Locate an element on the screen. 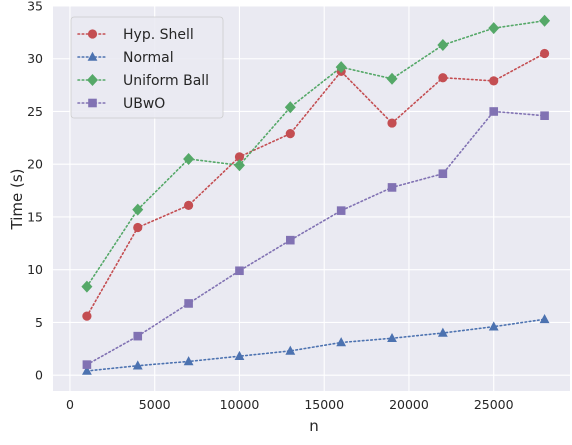 The image size is (572, 445). y-tick-labels: 0 5 10 15 20 25 30 35 is located at coordinates (35, 191).